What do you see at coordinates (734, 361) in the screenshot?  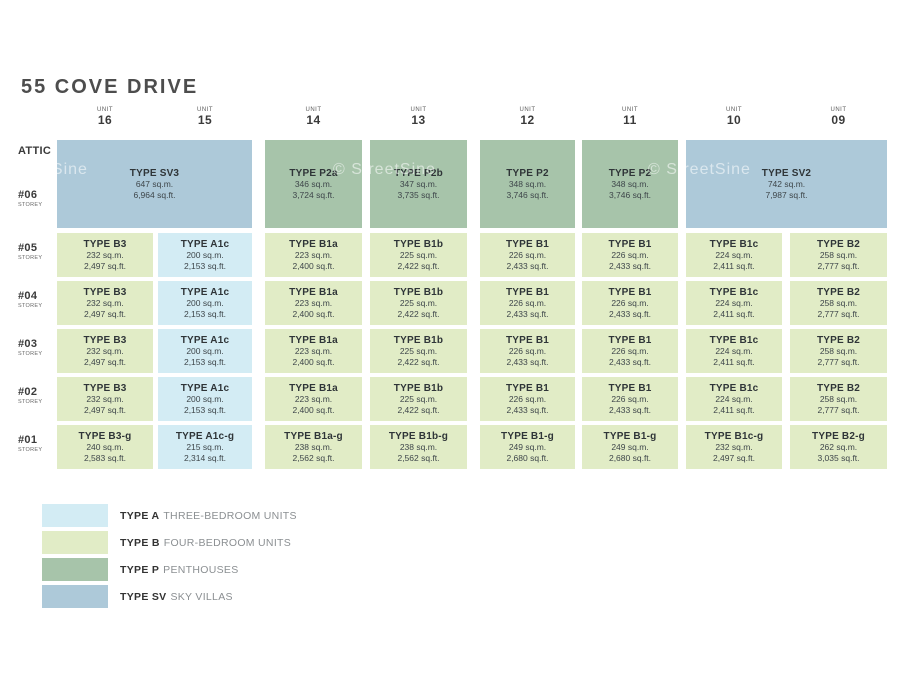 I see `unit-area-sqft: 2,411 sq.ft.` at bounding box center [734, 361].